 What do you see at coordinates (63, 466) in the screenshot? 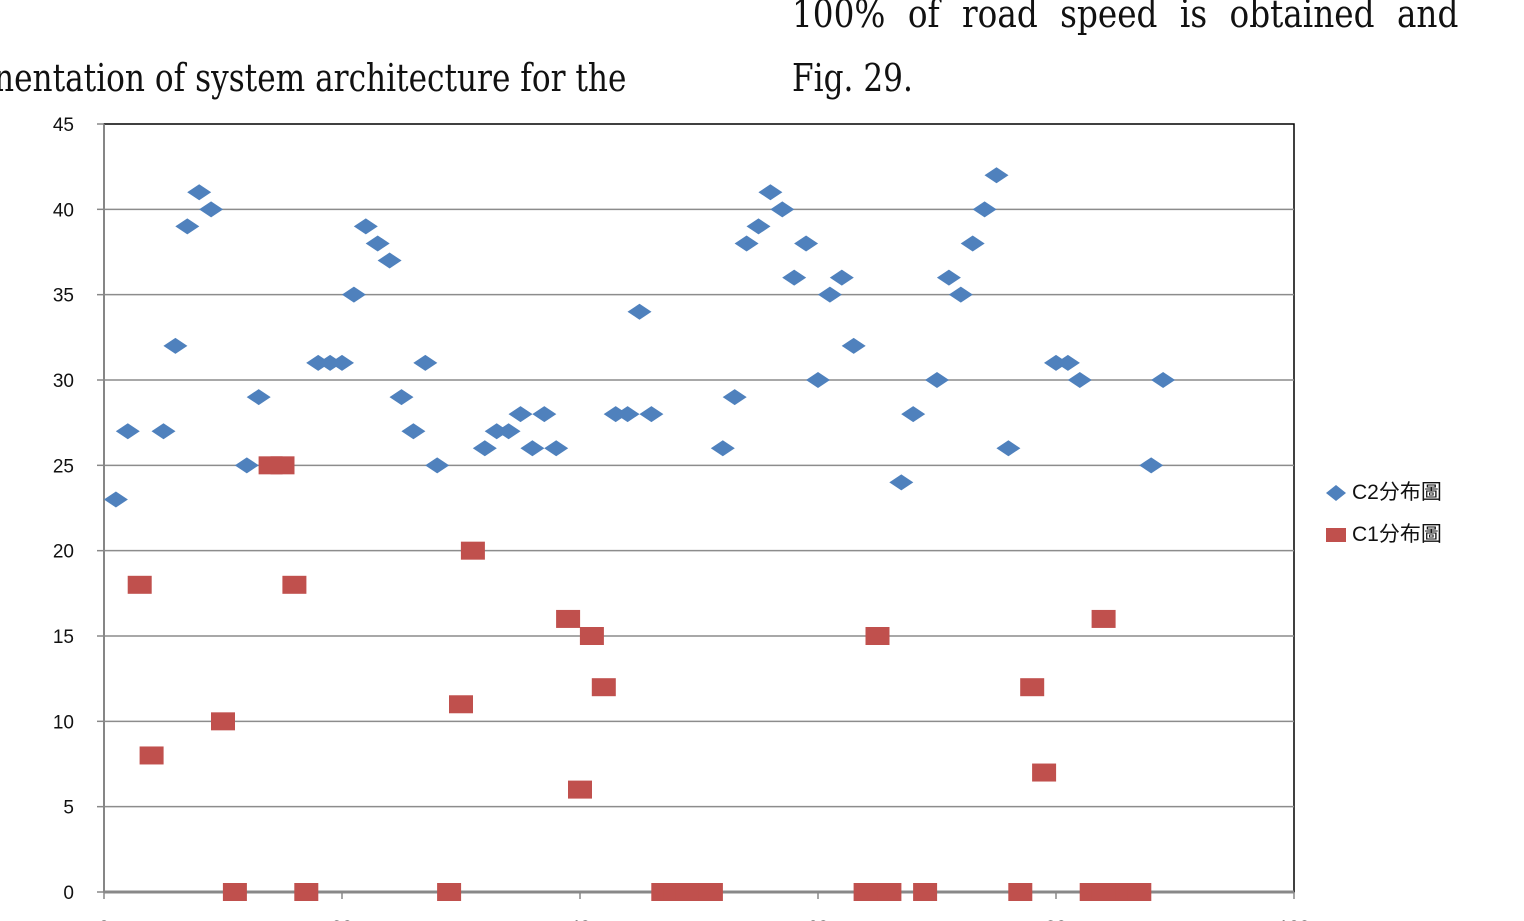
I see `y-tick-label: 25` at bounding box center [63, 466].